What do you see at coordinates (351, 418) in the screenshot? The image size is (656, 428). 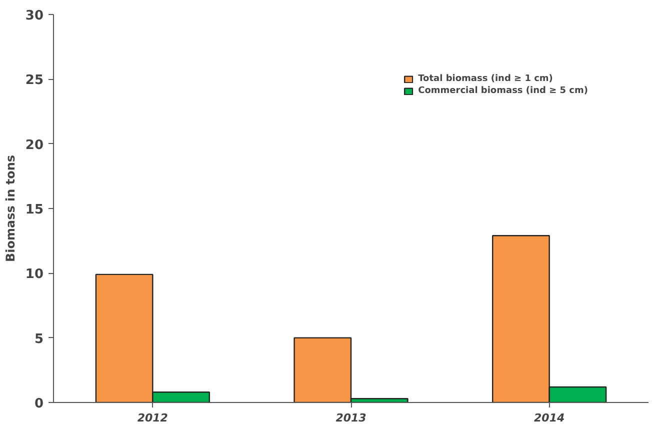 I see `x-tick-label: 2013` at bounding box center [351, 418].